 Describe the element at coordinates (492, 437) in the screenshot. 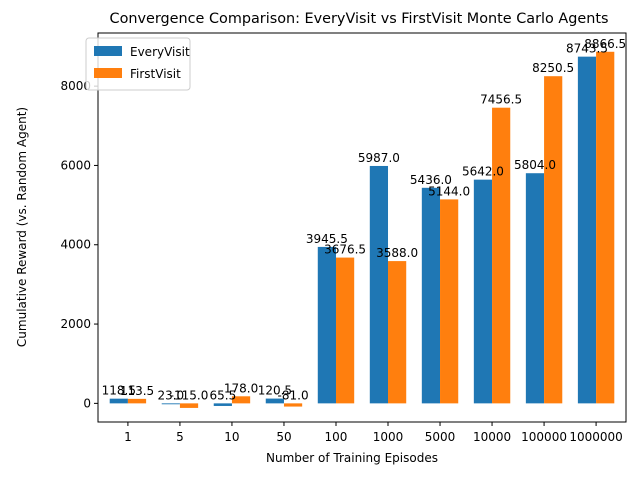

I see `x-tick-label: 10000` at that location.